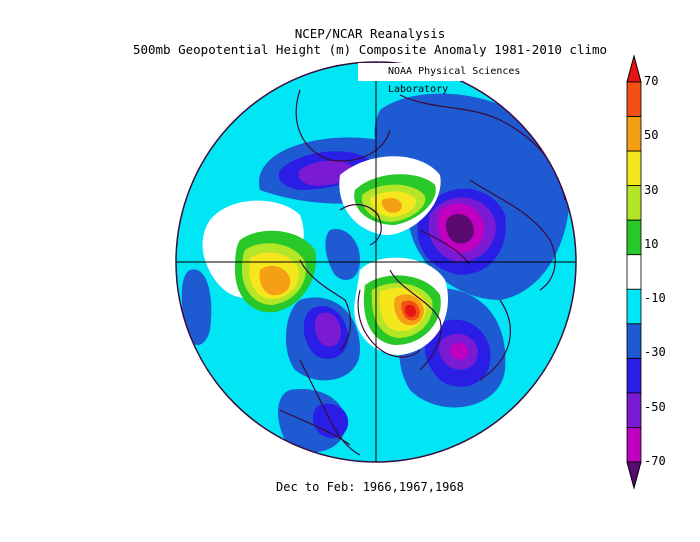  What do you see at coordinates (651, 243) in the screenshot?
I see `colorbar-tick-label: 10` at bounding box center [651, 243].